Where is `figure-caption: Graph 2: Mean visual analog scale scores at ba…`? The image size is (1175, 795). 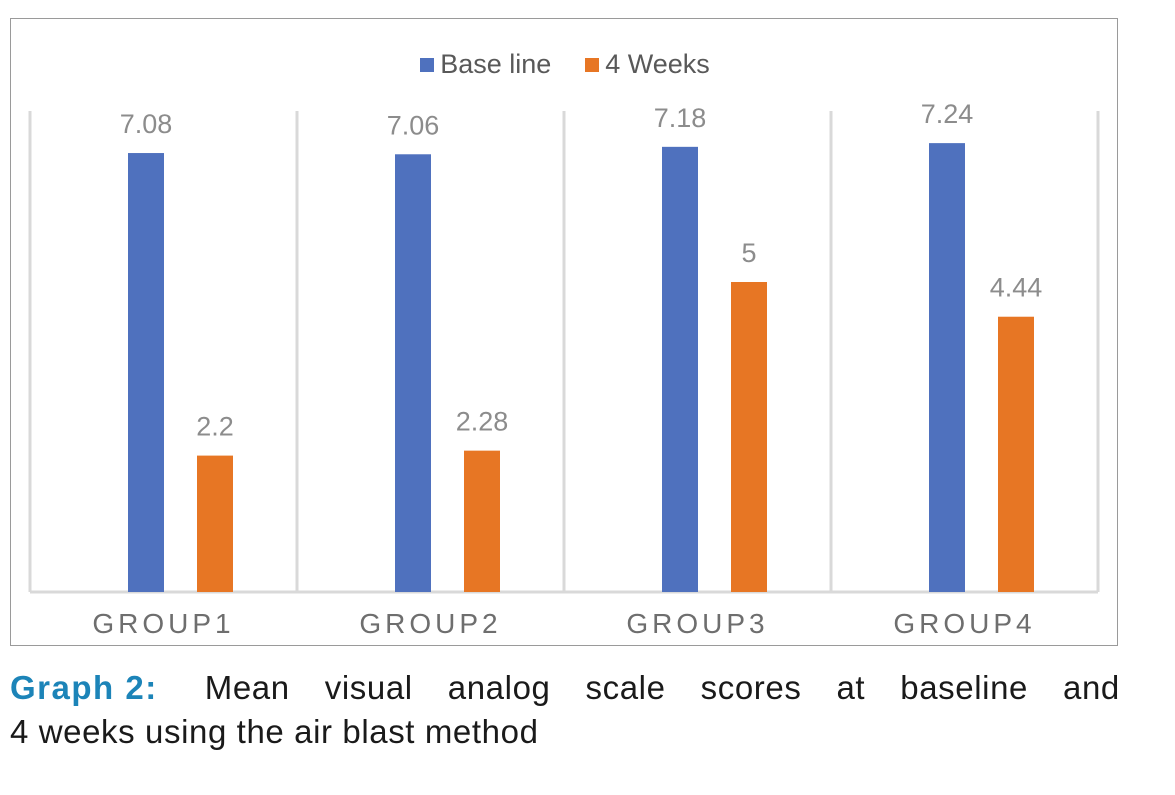 figure-caption: Graph 2: Mean visual analog scale scores at ba… is located at coordinates (565, 710).